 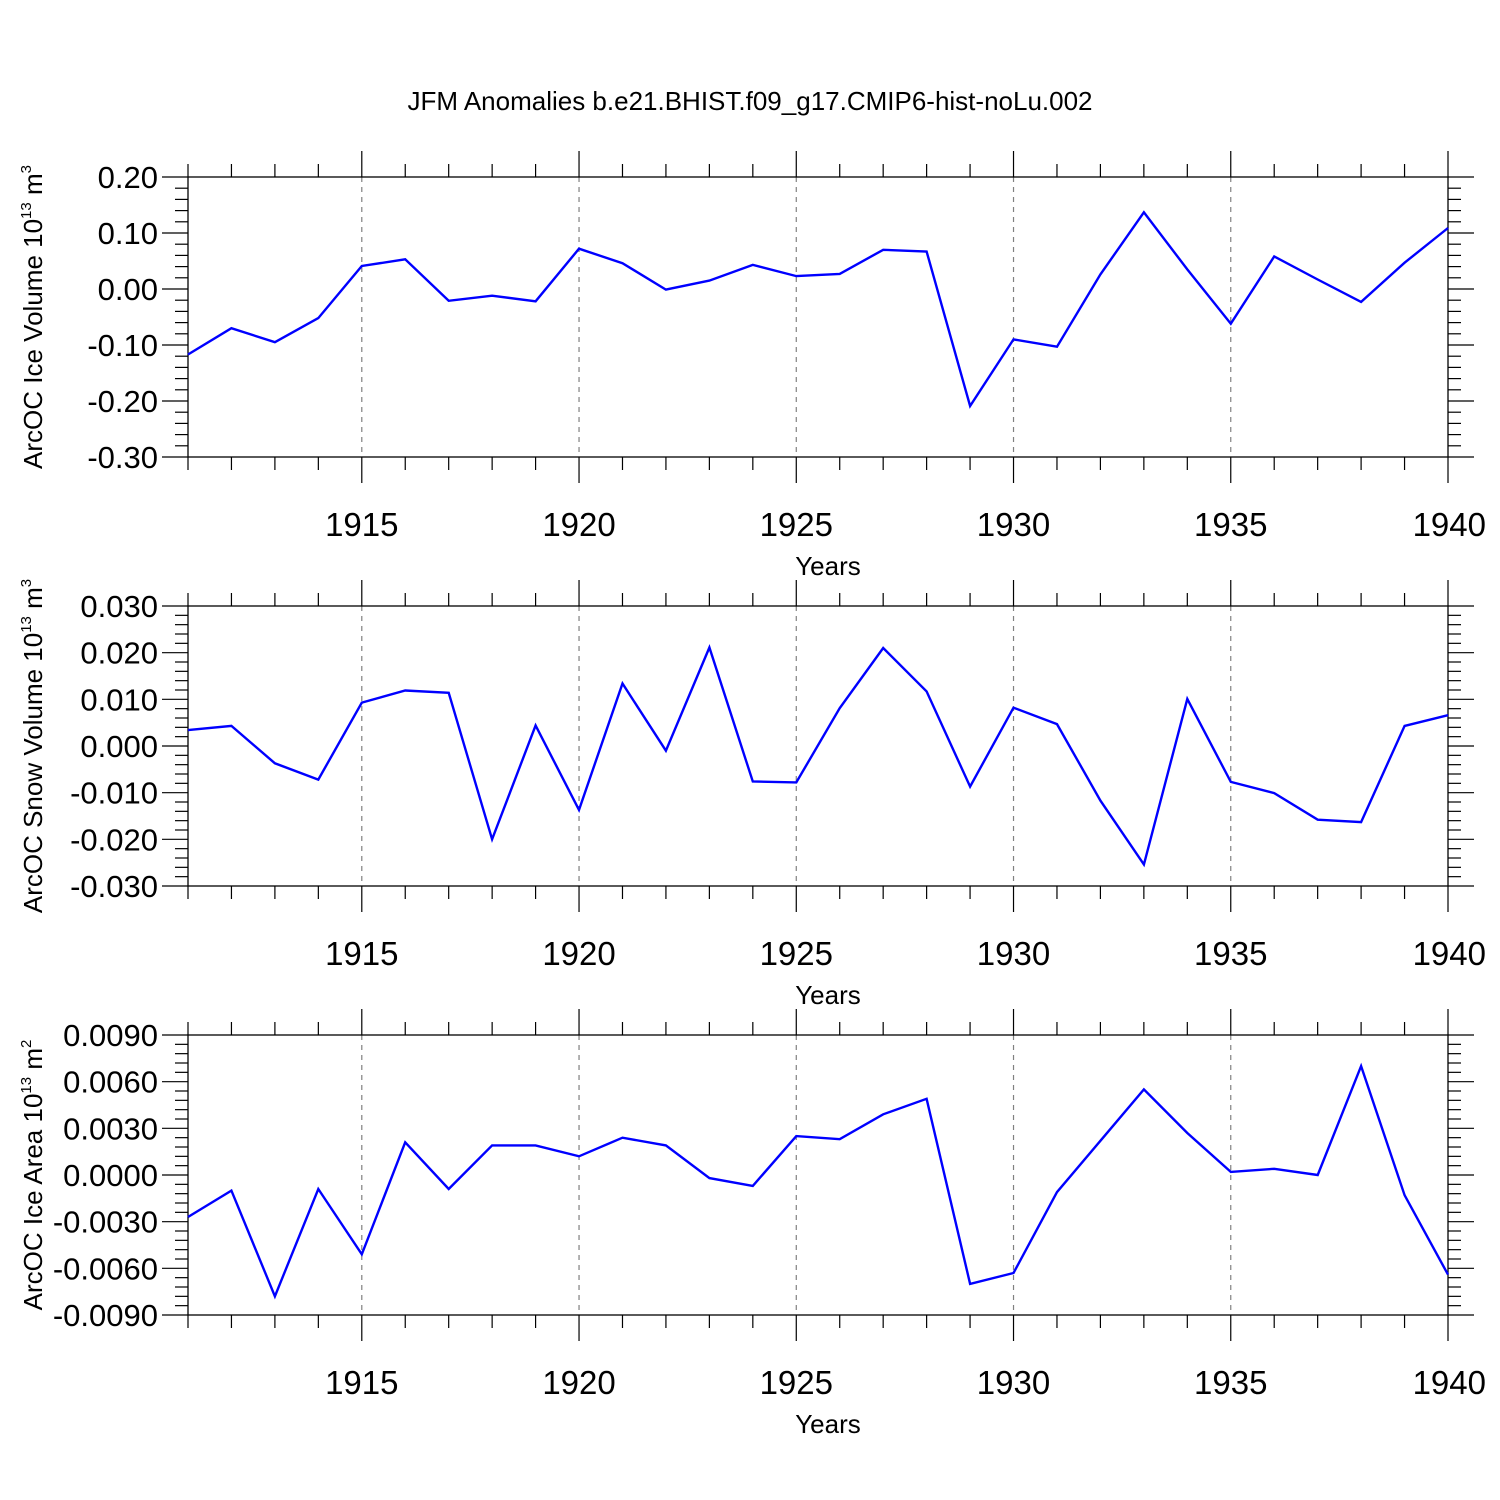 What do you see at coordinates (33, 1175) in the screenshot?
I see `y-axis-label: ArcOC Ice Area 1013 m2` at bounding box center [33, 1175].